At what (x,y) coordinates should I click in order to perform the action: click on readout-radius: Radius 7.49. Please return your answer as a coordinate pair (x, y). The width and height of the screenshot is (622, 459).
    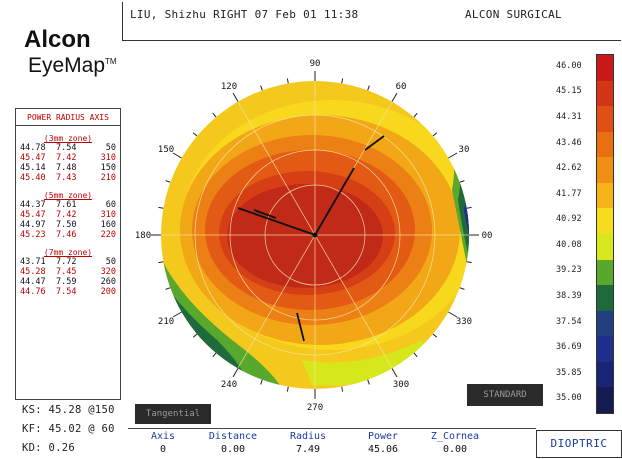
    Looking at the image, I should click on (308, 443).